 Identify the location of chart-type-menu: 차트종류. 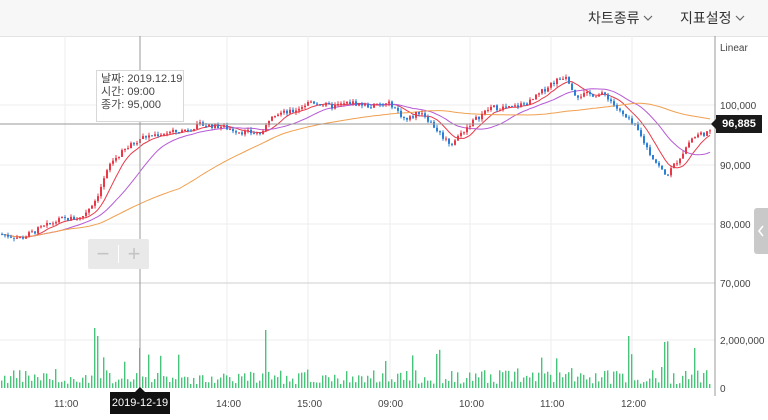
(620, 18).